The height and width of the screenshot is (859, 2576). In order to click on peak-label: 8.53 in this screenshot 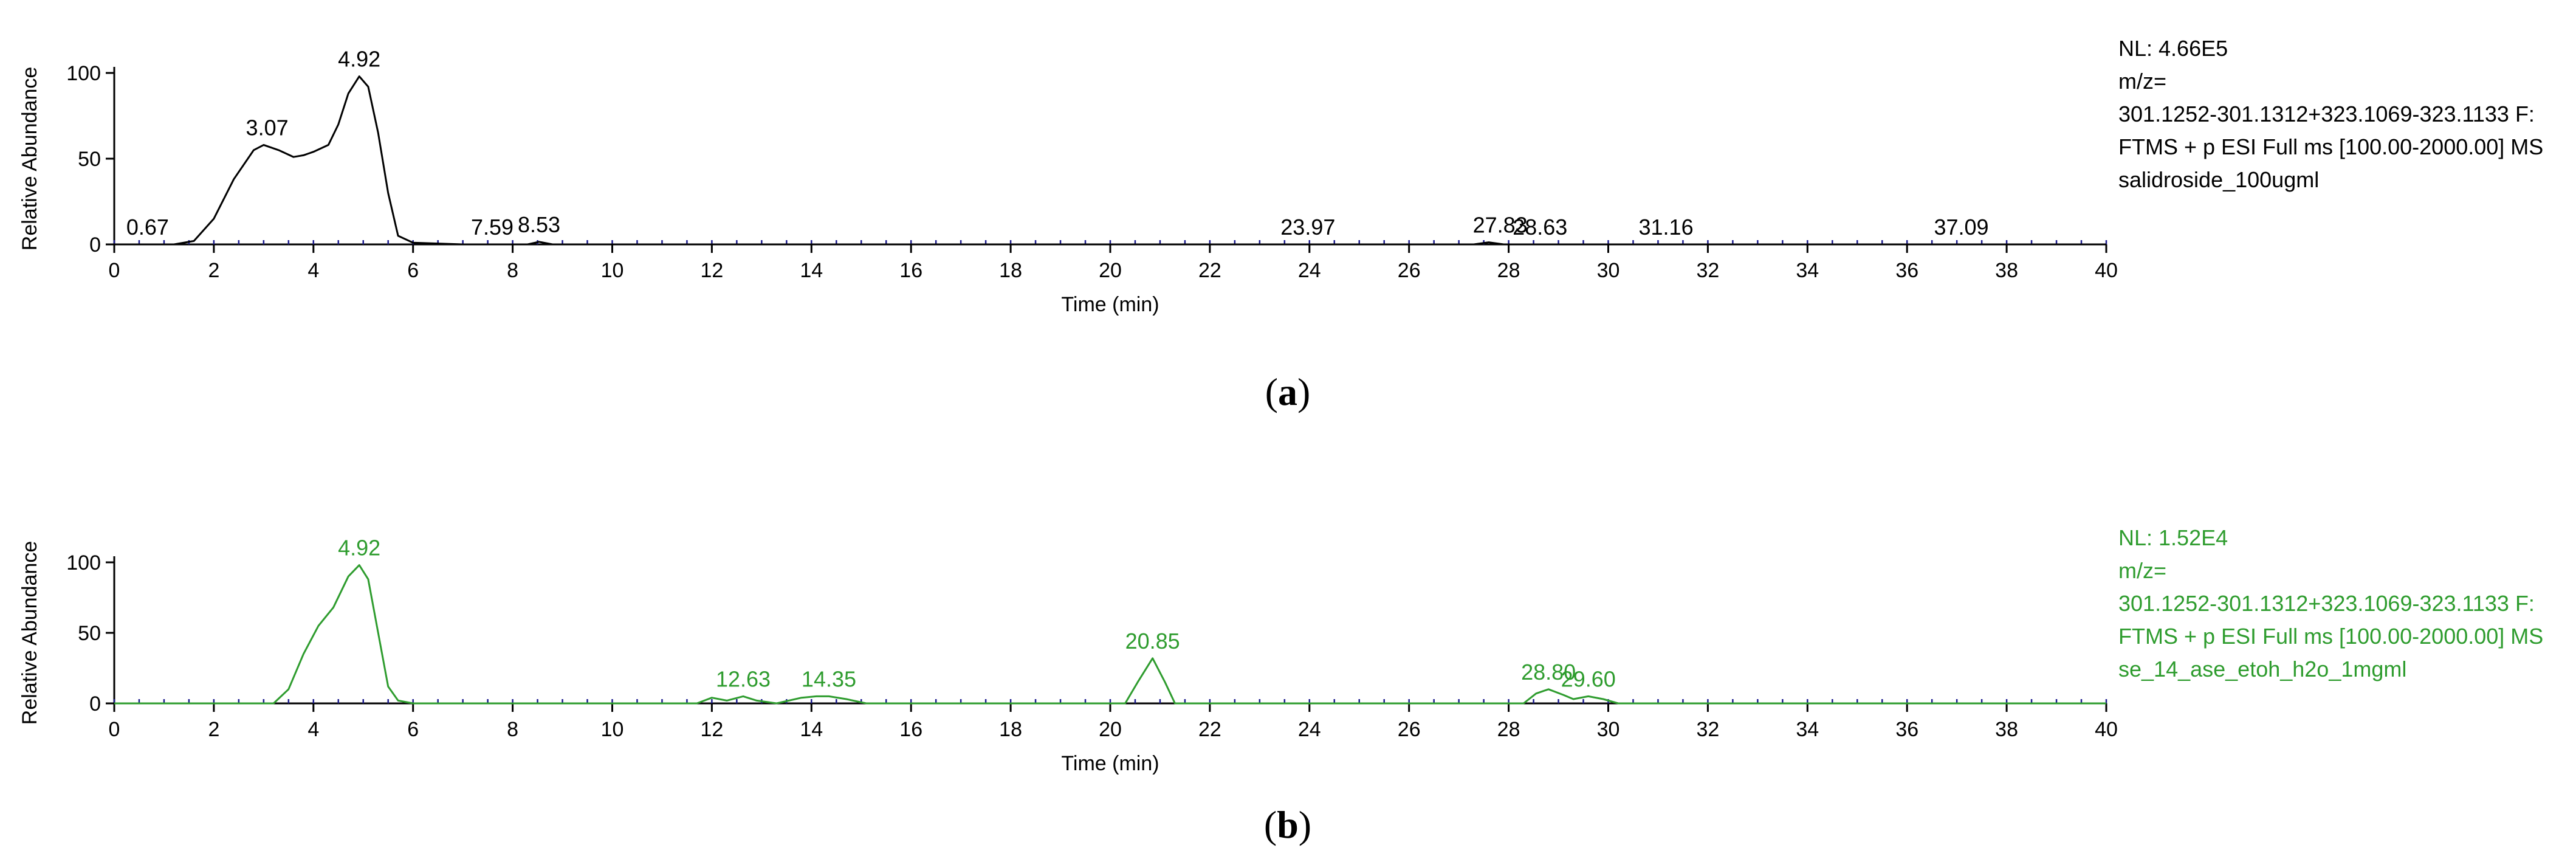, I will do `click(539, 225)`.